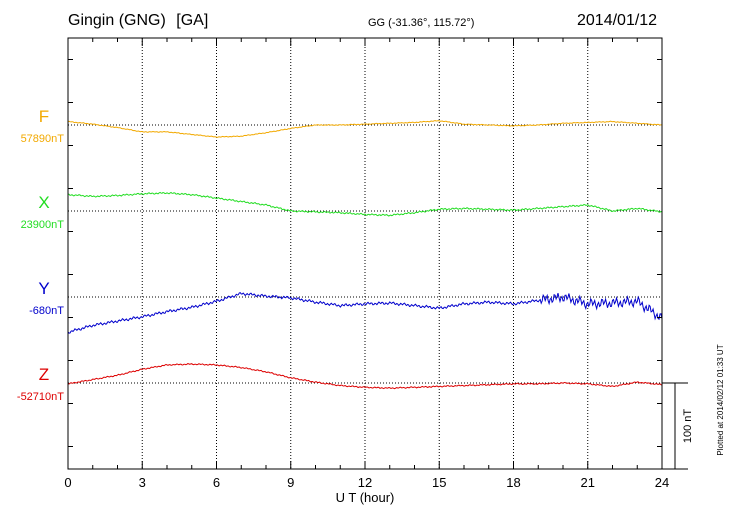  Describe the element at coordinates (142, 482) in the screenshot. I see `x-tick-label: 3` at that location.